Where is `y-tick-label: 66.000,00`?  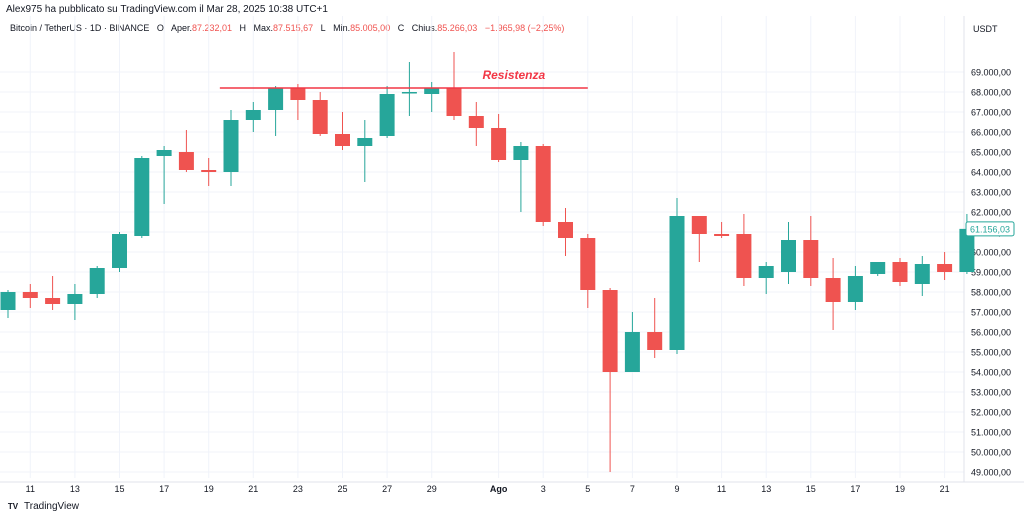 y-tick-label: 66.000,00 is located at coordinates (991, 133).